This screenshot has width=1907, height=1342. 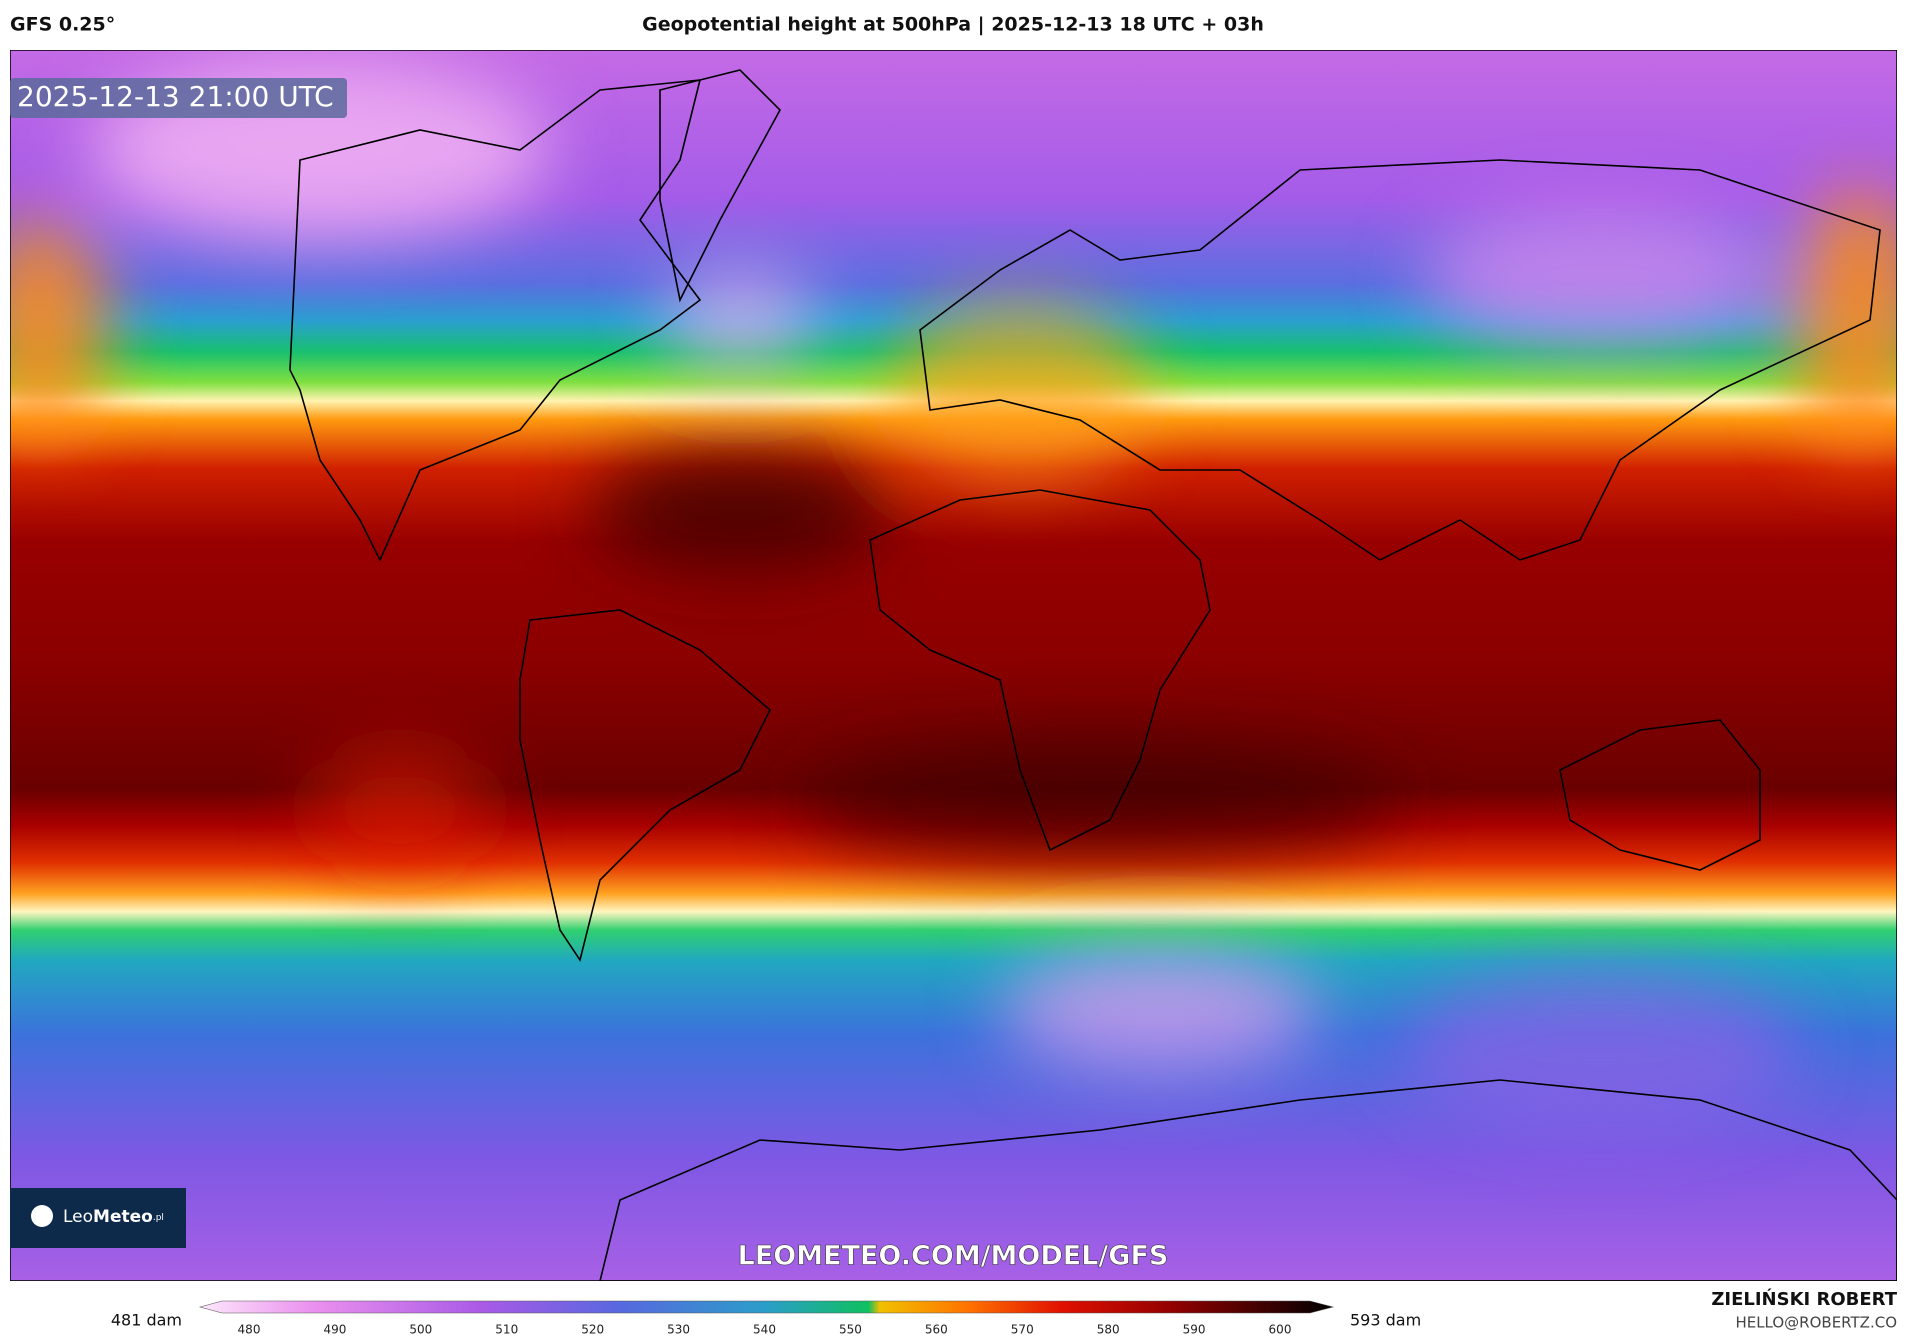 I want to click on author: ZIELIŃSKI ROBERT, so click(x=1804, y=1299).